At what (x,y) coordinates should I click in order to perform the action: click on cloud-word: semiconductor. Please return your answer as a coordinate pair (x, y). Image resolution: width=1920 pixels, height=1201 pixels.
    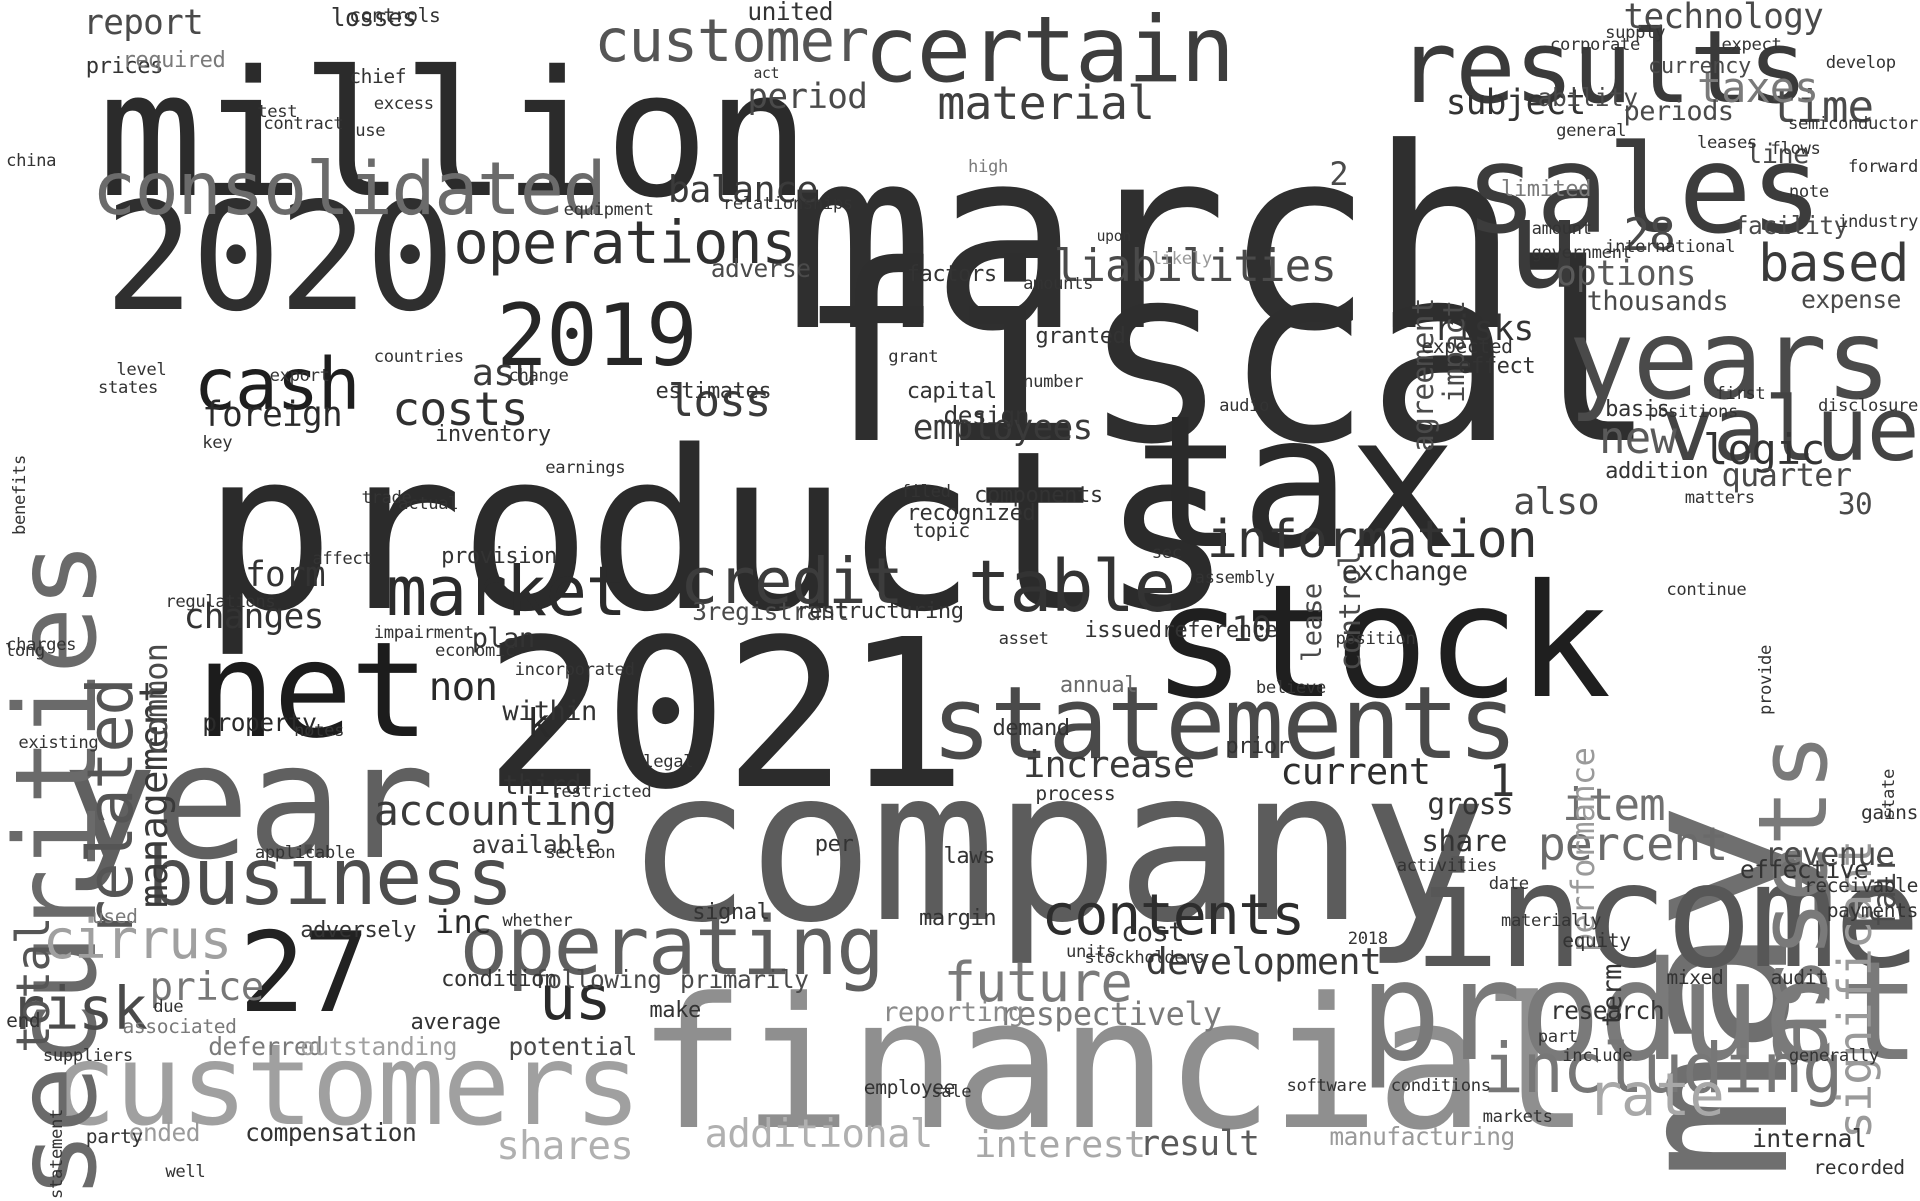
    Looking at the image, I should click on (1852, 124).